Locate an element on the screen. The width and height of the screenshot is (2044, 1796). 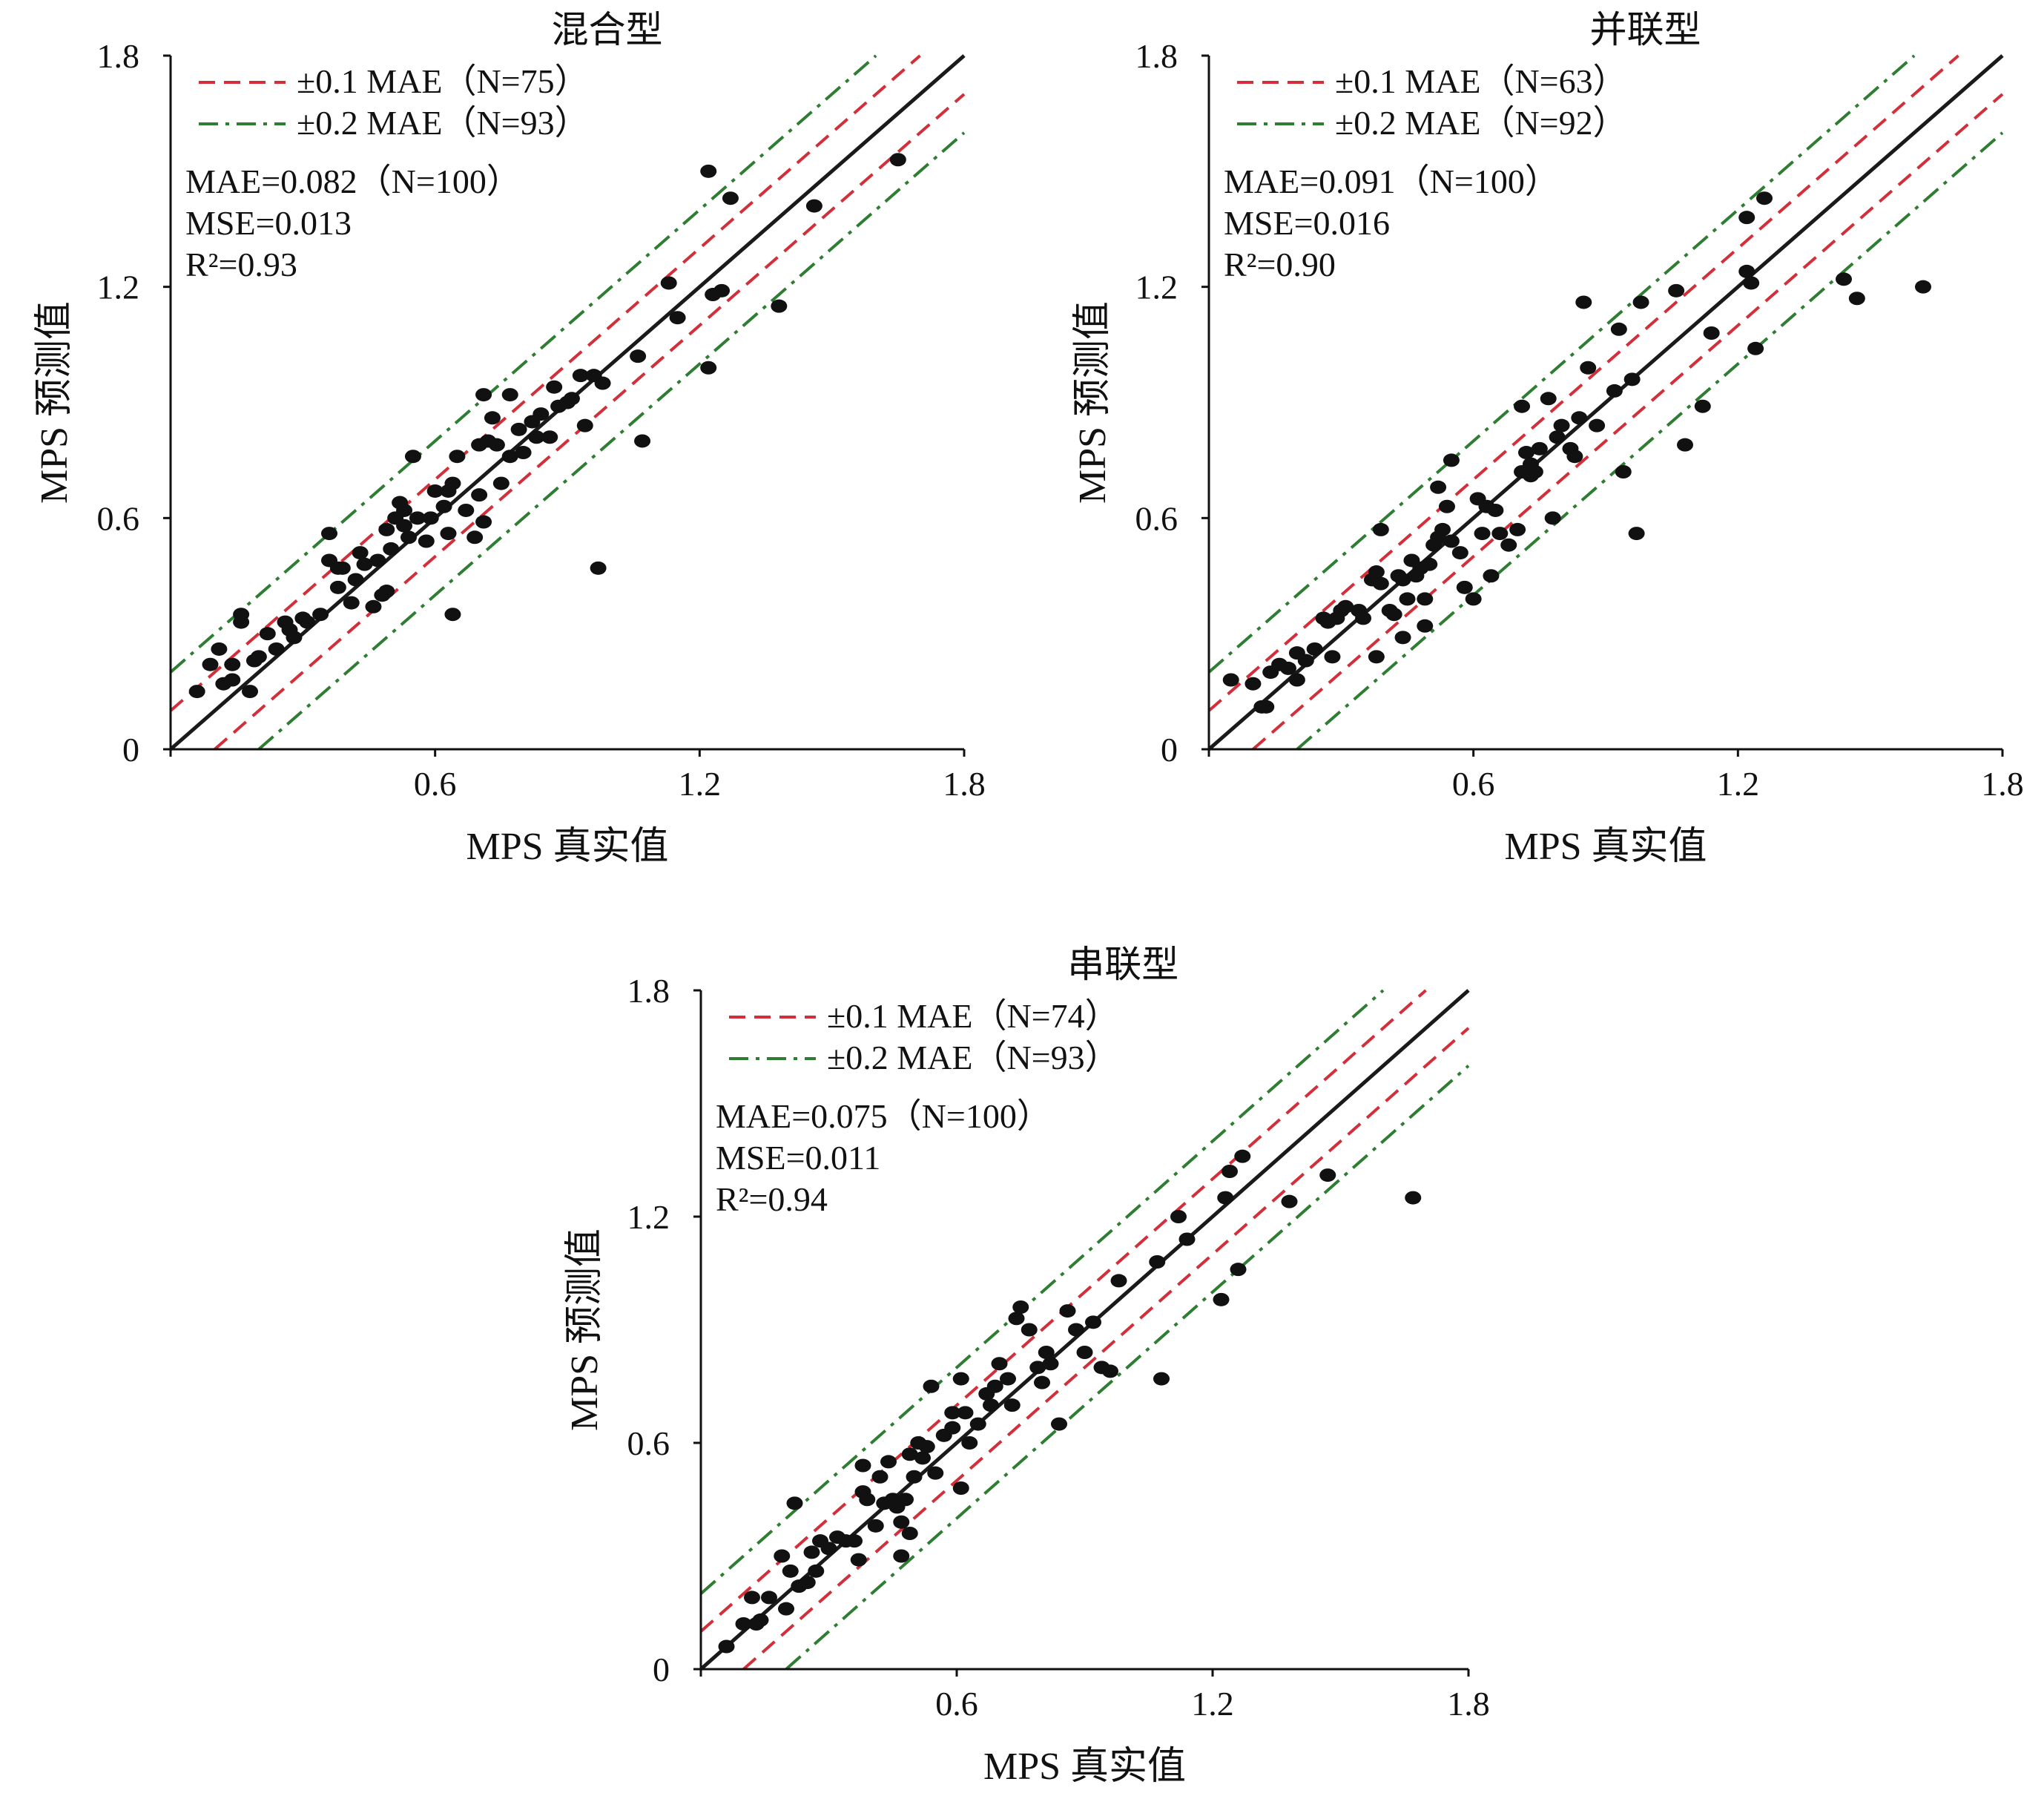
y-tick-label: 0.6 is located at coordinates (1157, 518).